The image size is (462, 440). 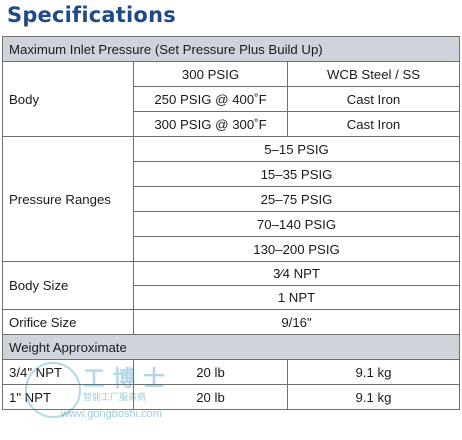 I want to click on weight-size-label: 1" NPT, so click(x=68, y=397).